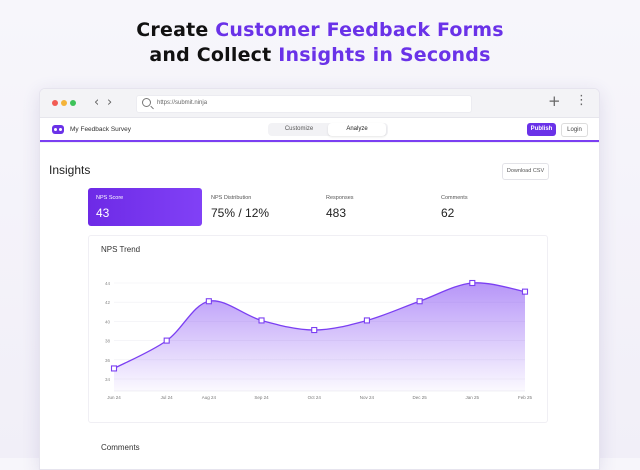  What do you see at coordinates (525, 171) in the screenshot?
I see `download-csv-button: Download CSV` at bounding box center [525, 171].